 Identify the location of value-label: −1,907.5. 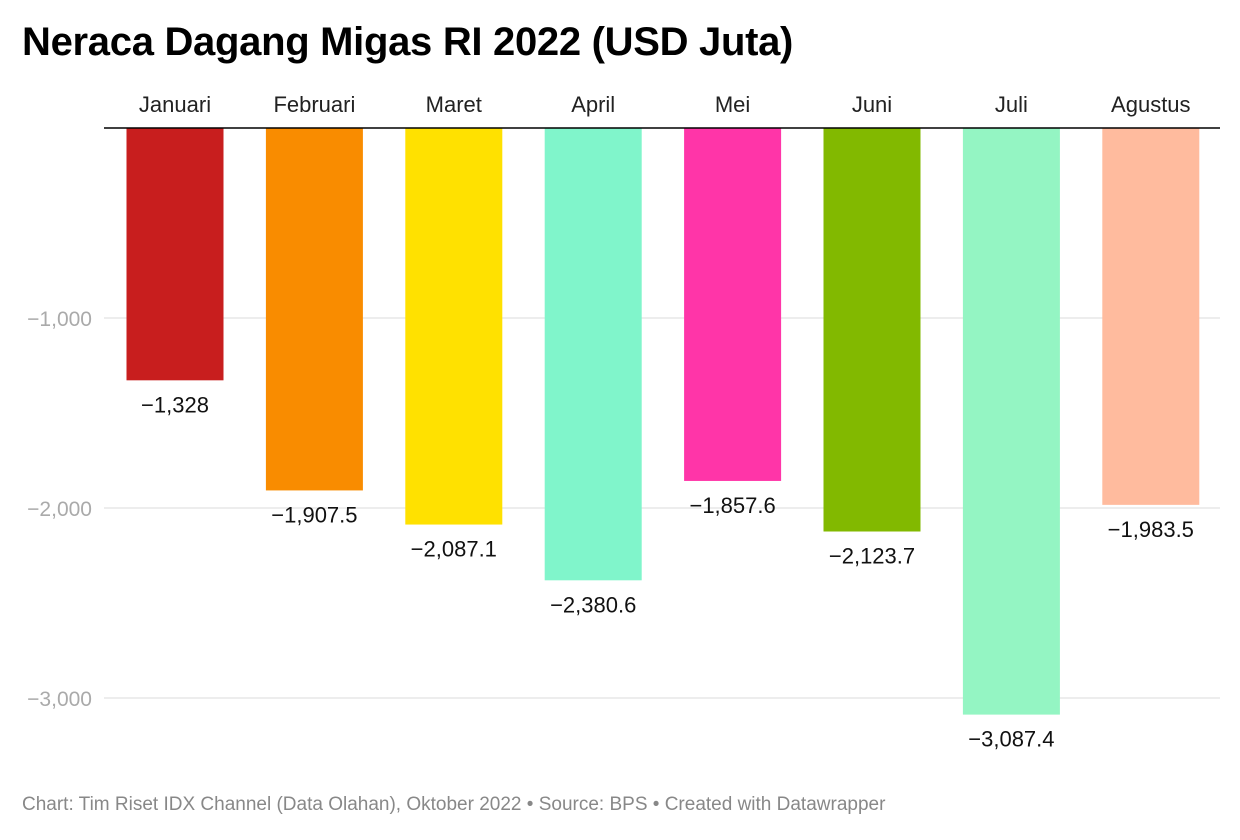
(314, 514).